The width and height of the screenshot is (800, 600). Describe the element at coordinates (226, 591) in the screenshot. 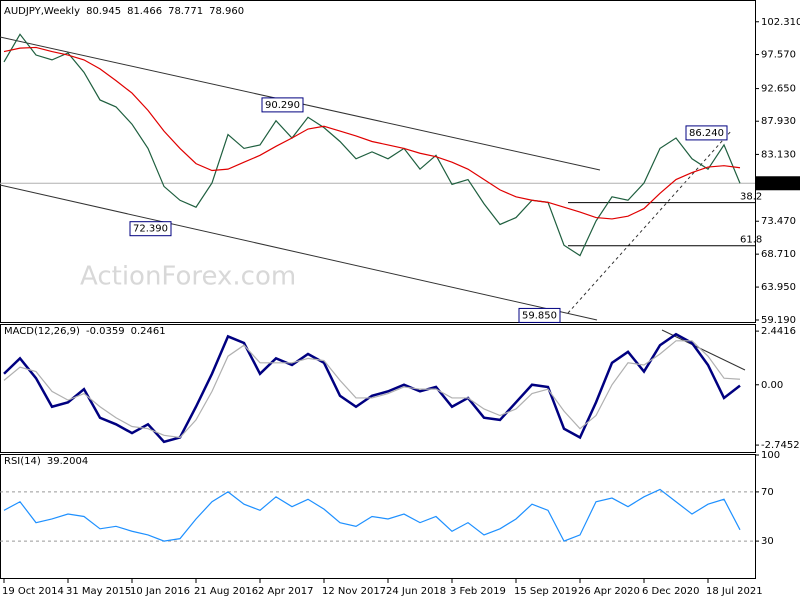

I see `x-tick-label: 21 Aug 2016` at that location.